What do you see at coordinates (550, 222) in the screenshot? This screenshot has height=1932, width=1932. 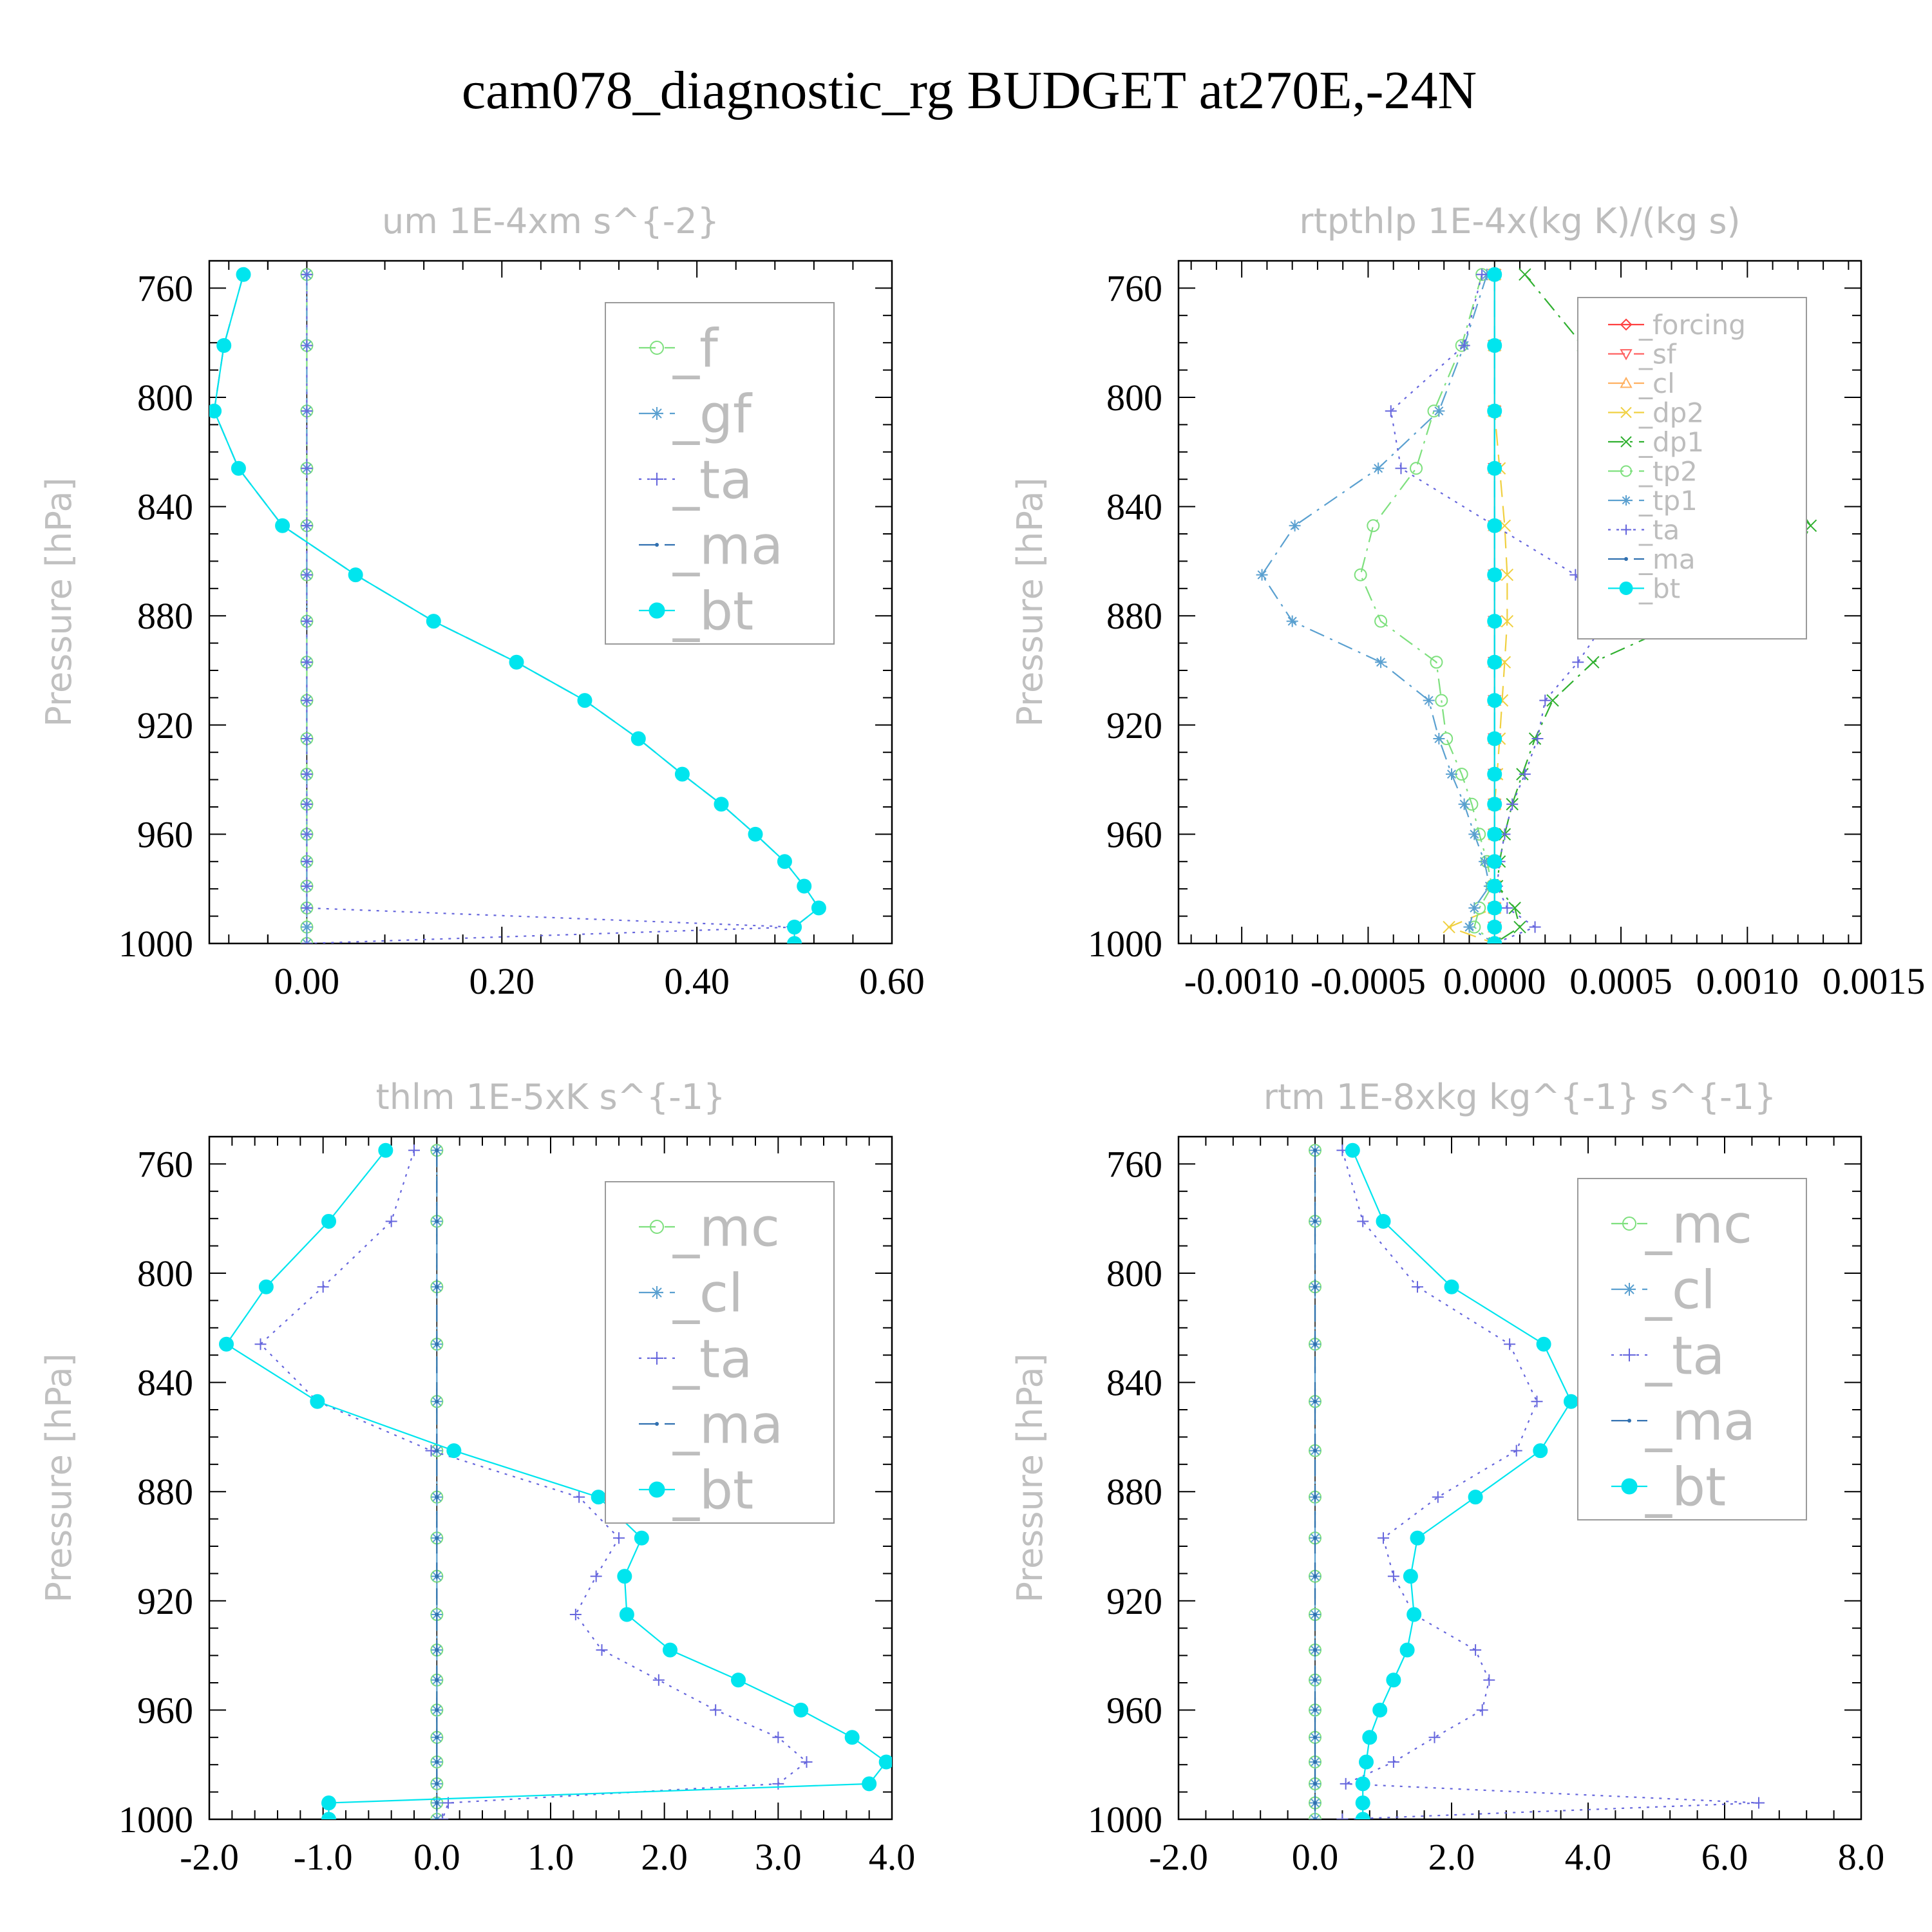 I see `panel-title: um 1E-4xm s^{-2}` at bounding box center [550, 222].